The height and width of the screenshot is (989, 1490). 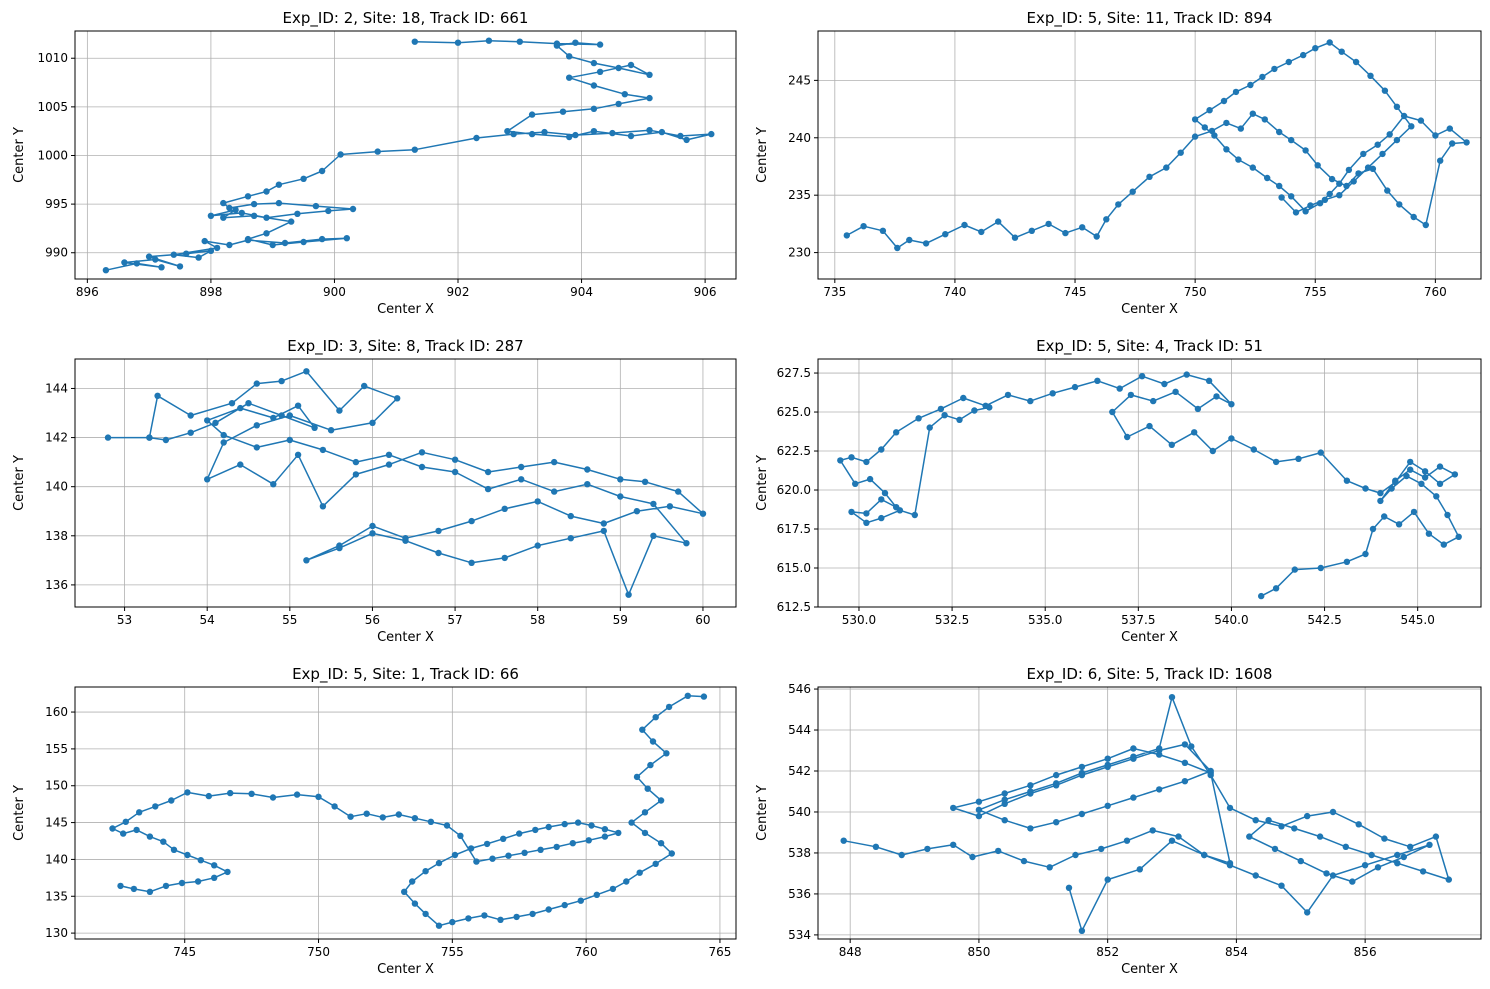 What do you see at coordinates (978, 952) in the screenshot?
I see `x-tick-label: 850` at bounding box center [978, 952].